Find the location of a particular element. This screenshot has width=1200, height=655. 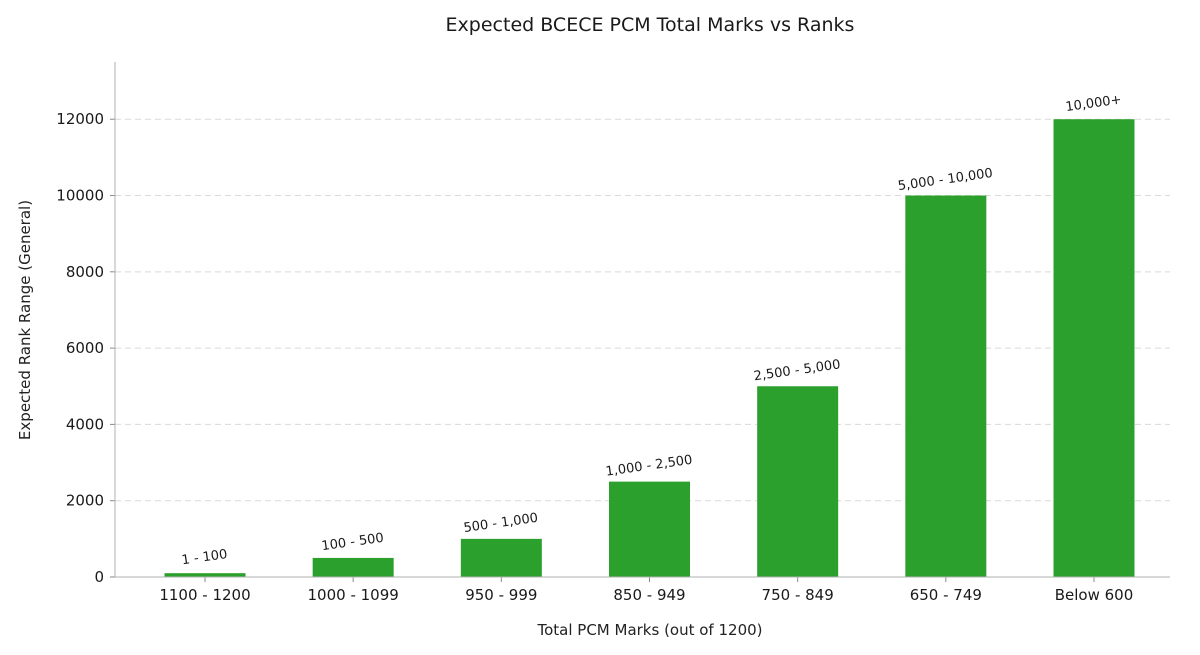

chart-title: Expected BCECE PCM Total Marks vs Ranks is located at coordinates (650, 25).